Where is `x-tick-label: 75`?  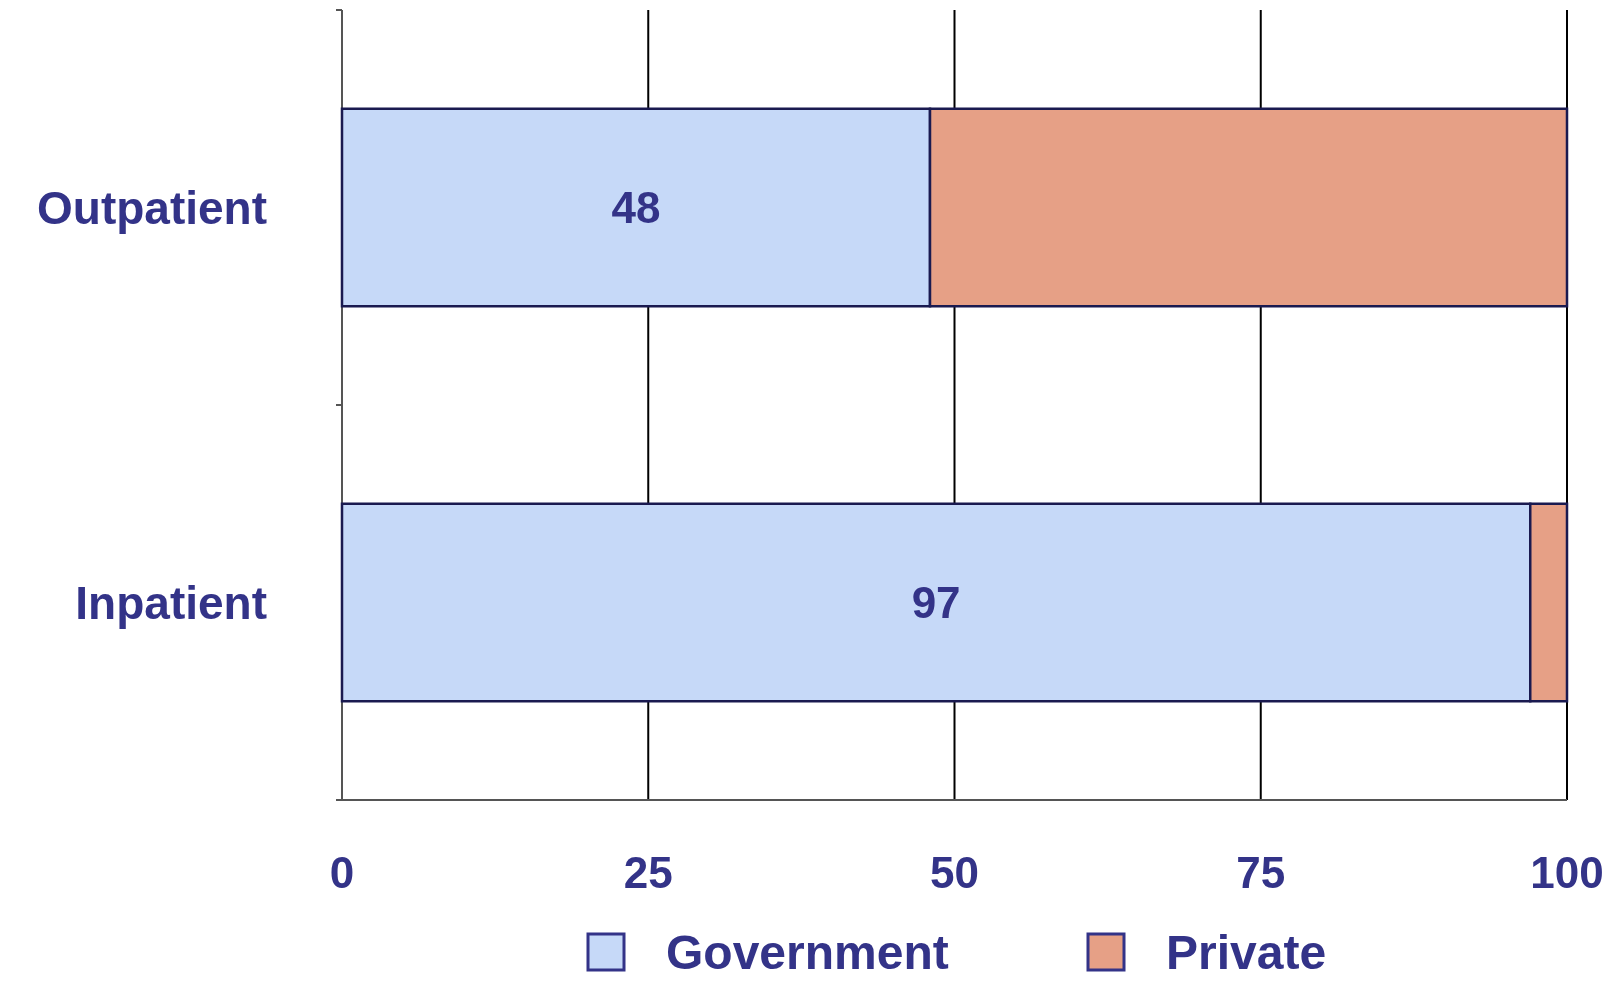 x-tick-label: 75 is located at coordinates (1261, 872).